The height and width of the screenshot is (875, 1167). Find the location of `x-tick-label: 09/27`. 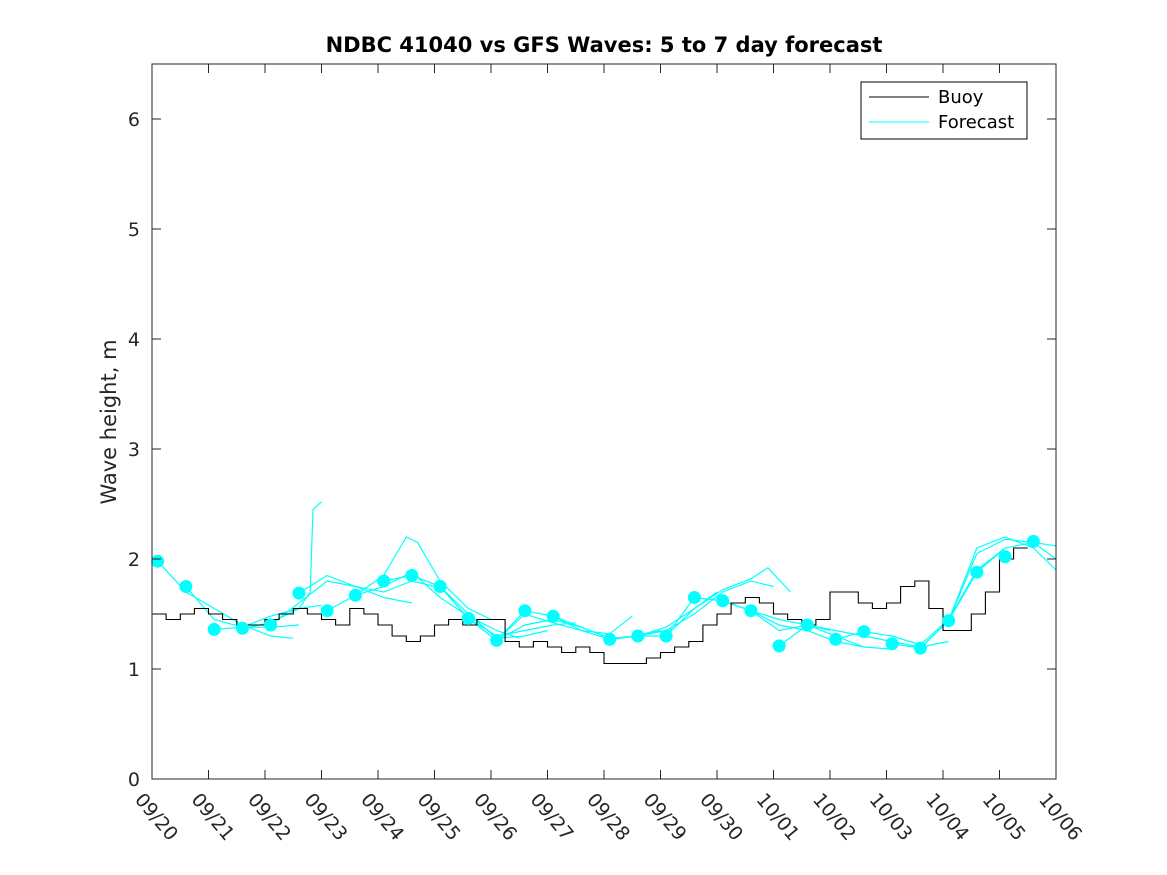

x-tick-label: 09/27 is located at coordinates (552, 817).